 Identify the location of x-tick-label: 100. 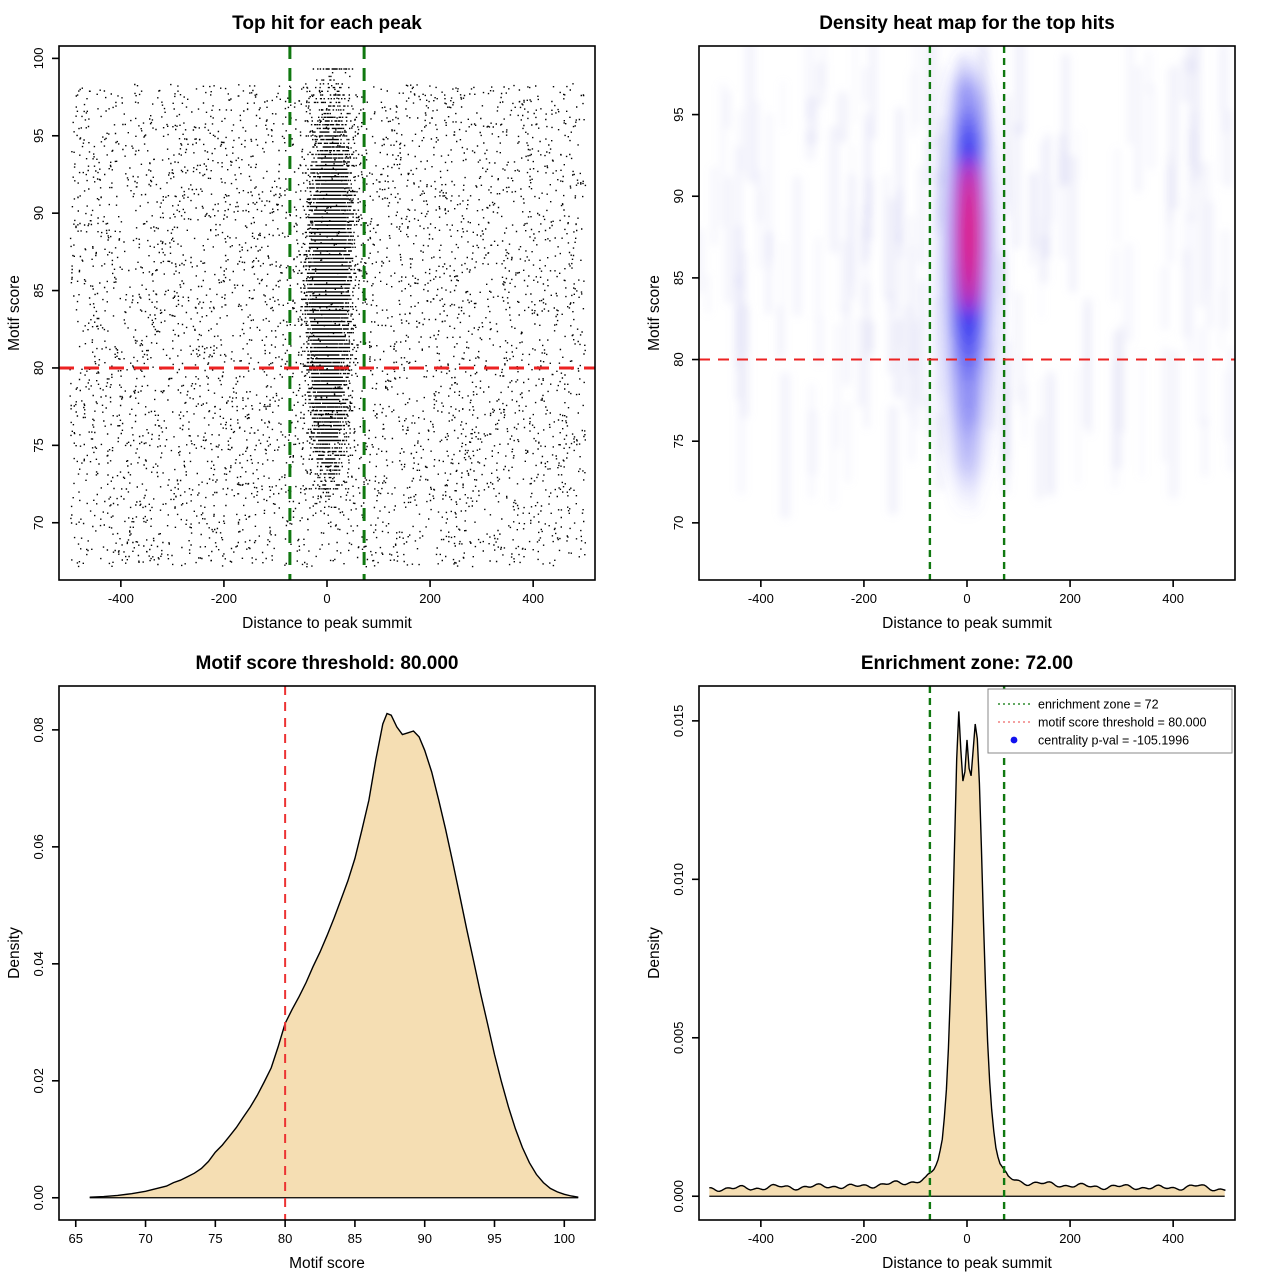
(564, 1238).